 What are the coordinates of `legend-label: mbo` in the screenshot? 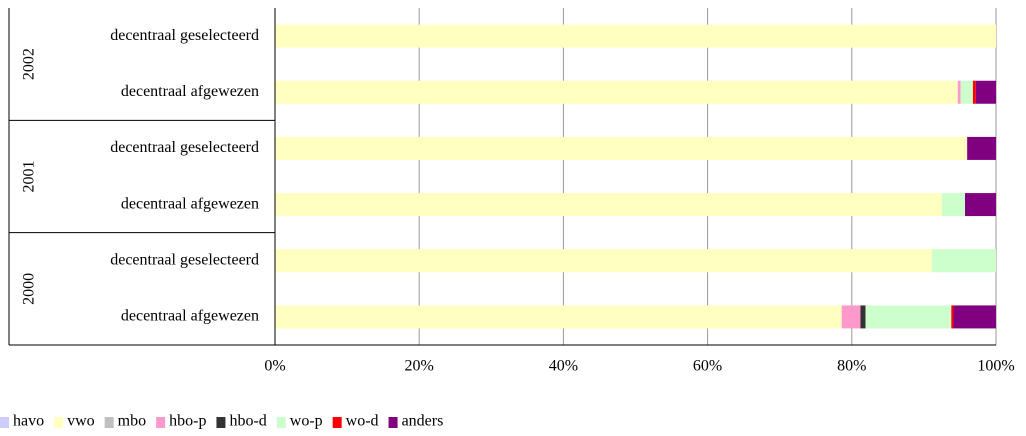 It's located at (132, 421).